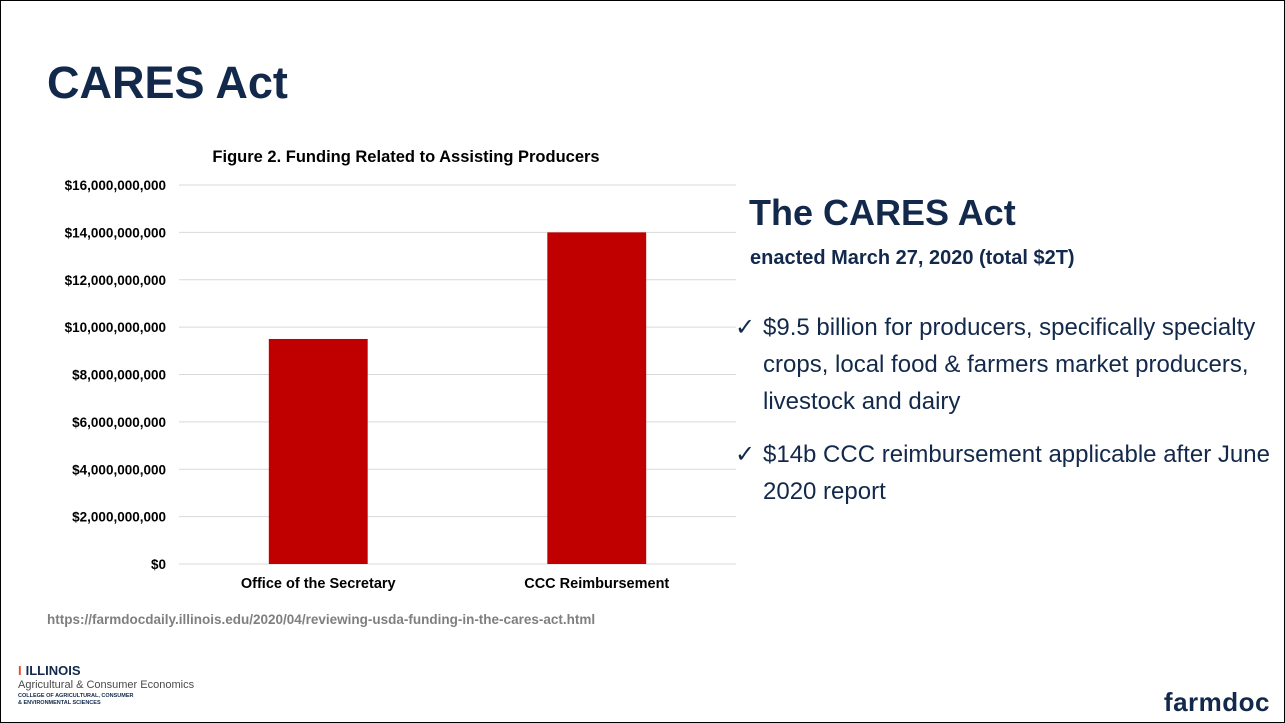  I want to click on cares-subheading: enacted March 27, 2020 (total $2T), so click(912, 258).